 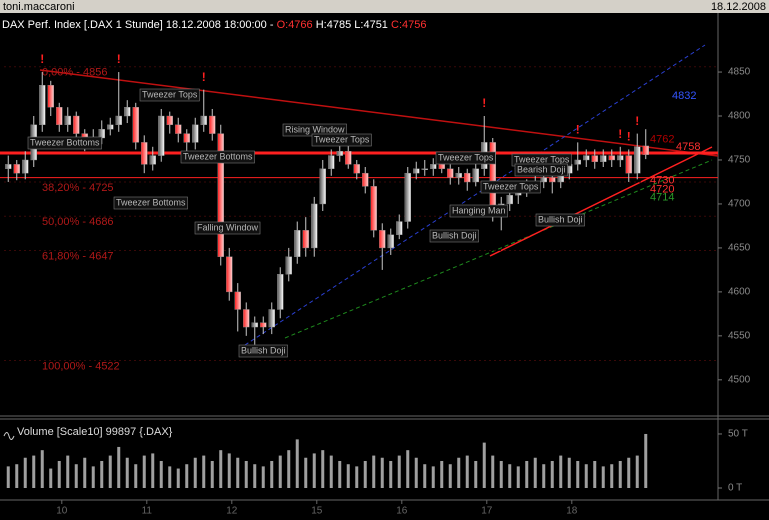 I want to click on level-label: 4832, so click(x=684, y=96).